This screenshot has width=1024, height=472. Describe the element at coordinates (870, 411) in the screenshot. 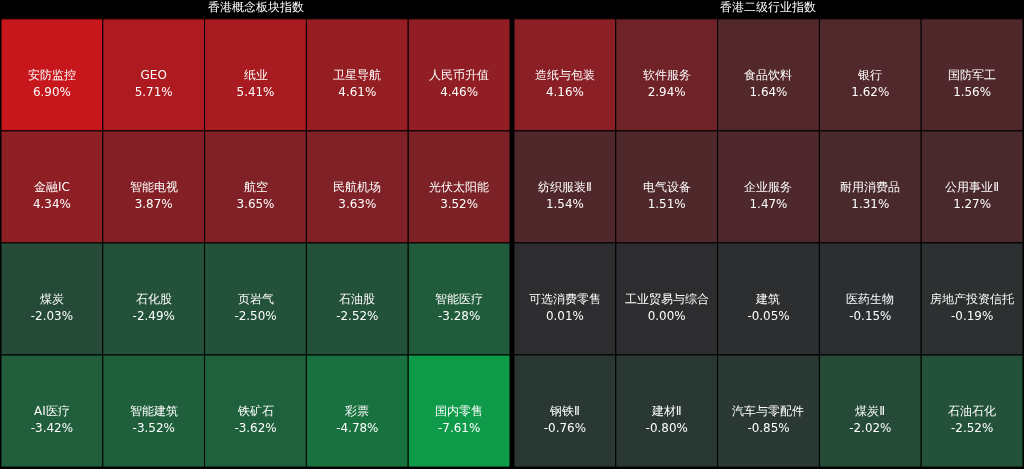

I see `category-label: 煤炭Ⅱ` at that location.